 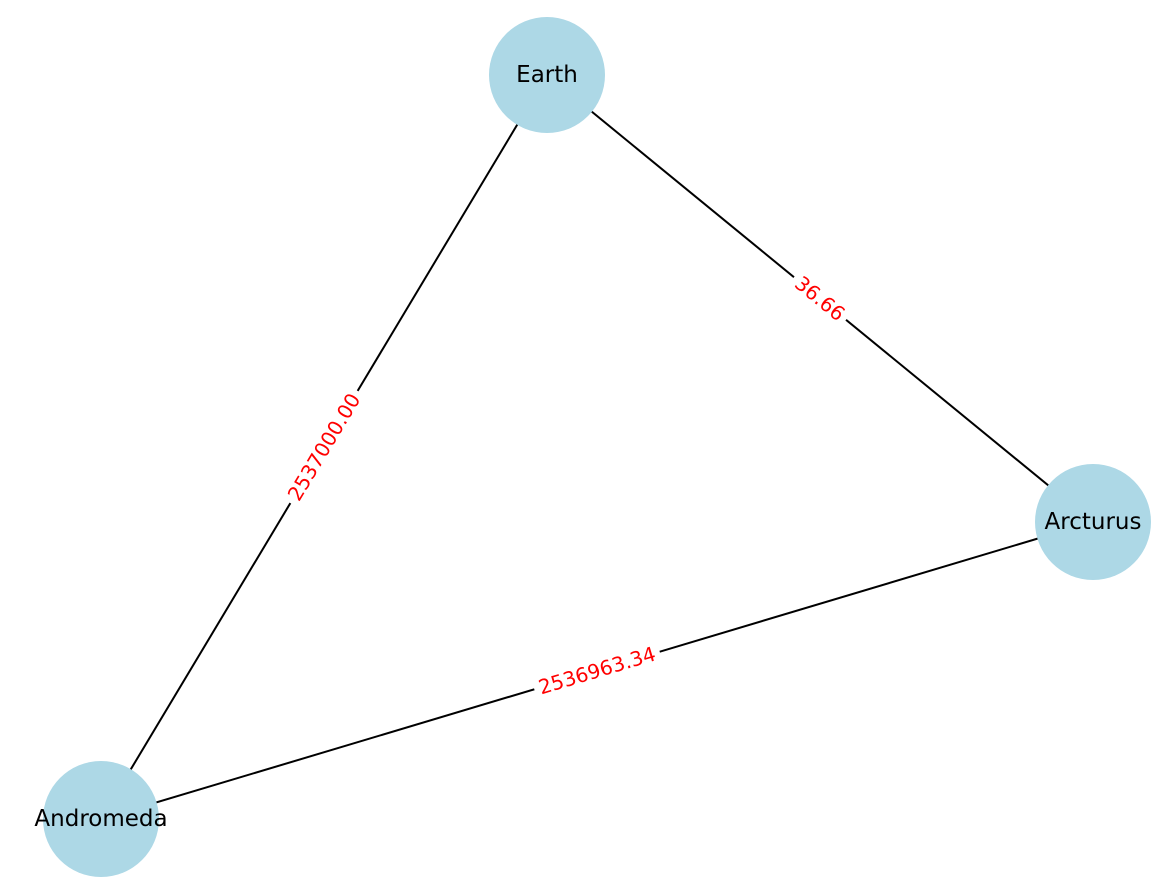 I want to click on edge-label-group: 2536963.34, so click(x=597, y=670).